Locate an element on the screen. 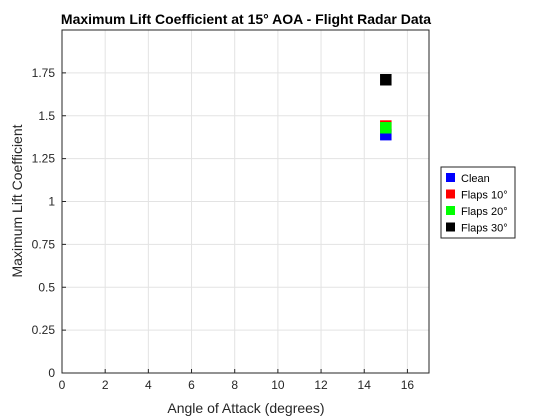  x-tick-label: 12 is located at coordinates (321, 385).